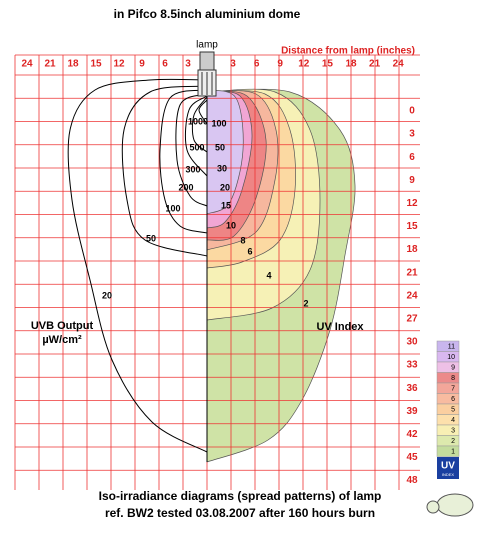 This screenshot has width=480, height=540. What do you see at coordinates (340, 327) in the screenshot?
I see `right-title: UV Index` at bounding box center [340, 327].